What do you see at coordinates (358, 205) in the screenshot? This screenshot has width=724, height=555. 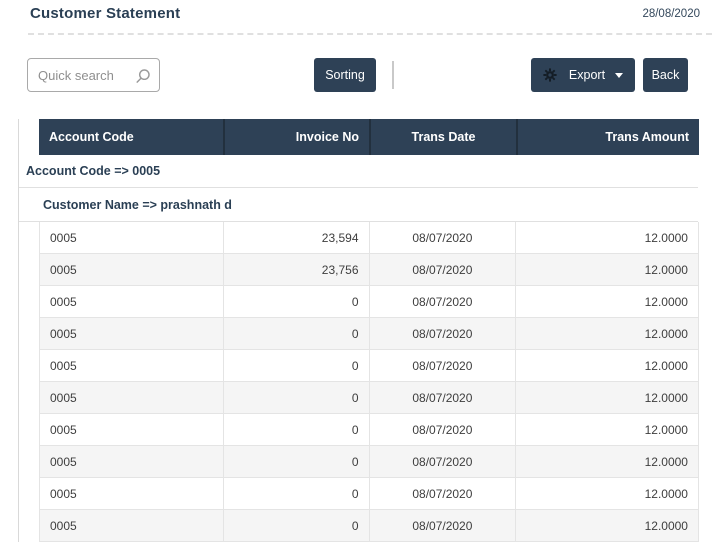 I see `group-row-customer-name: Customer Name => prashnath d` at bounding box center [358, 205].